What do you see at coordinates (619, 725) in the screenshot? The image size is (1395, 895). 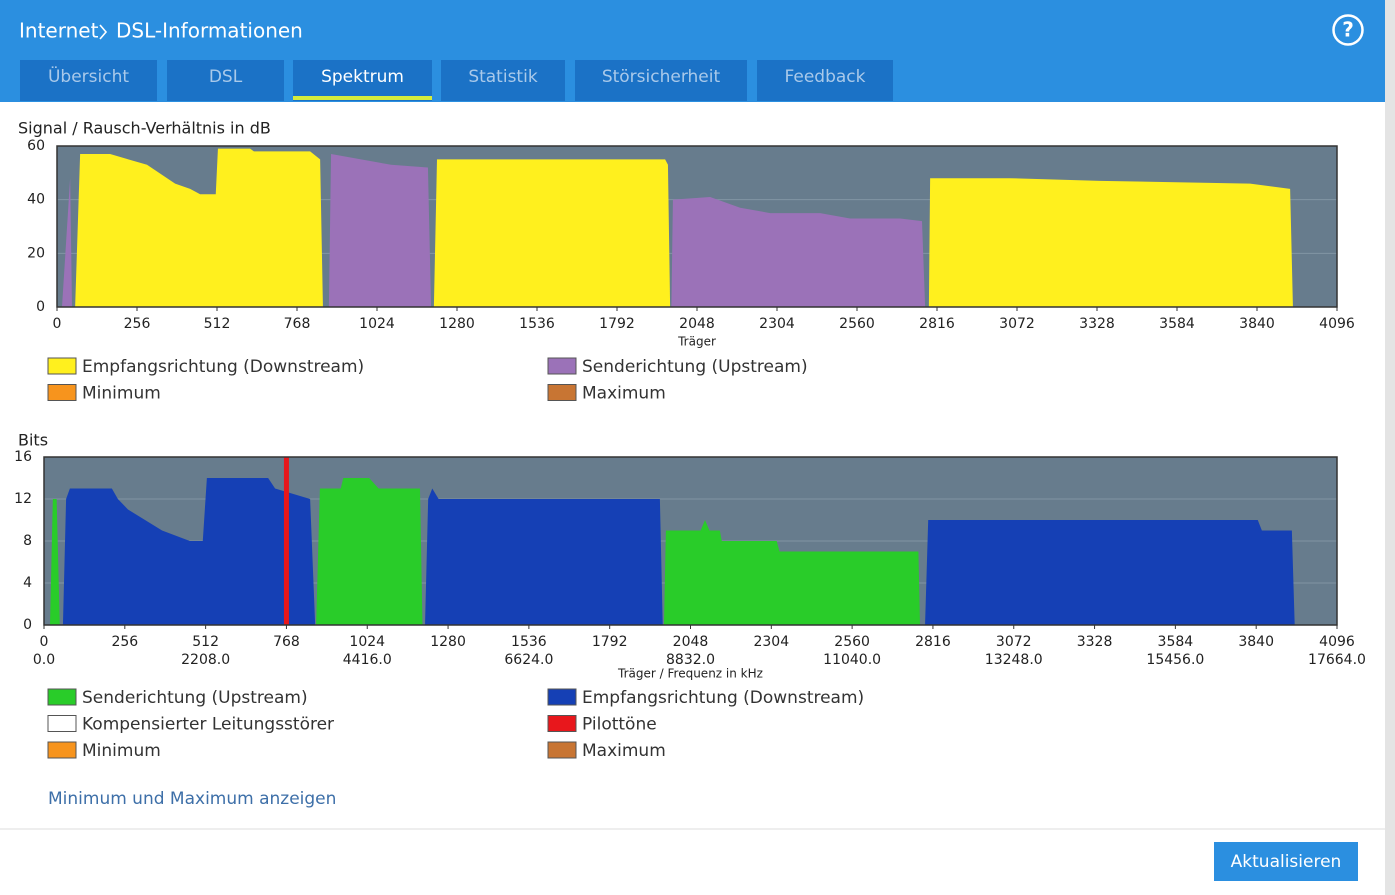 I see `legend-label: Pilottöne` at bounding box center [619, 725].